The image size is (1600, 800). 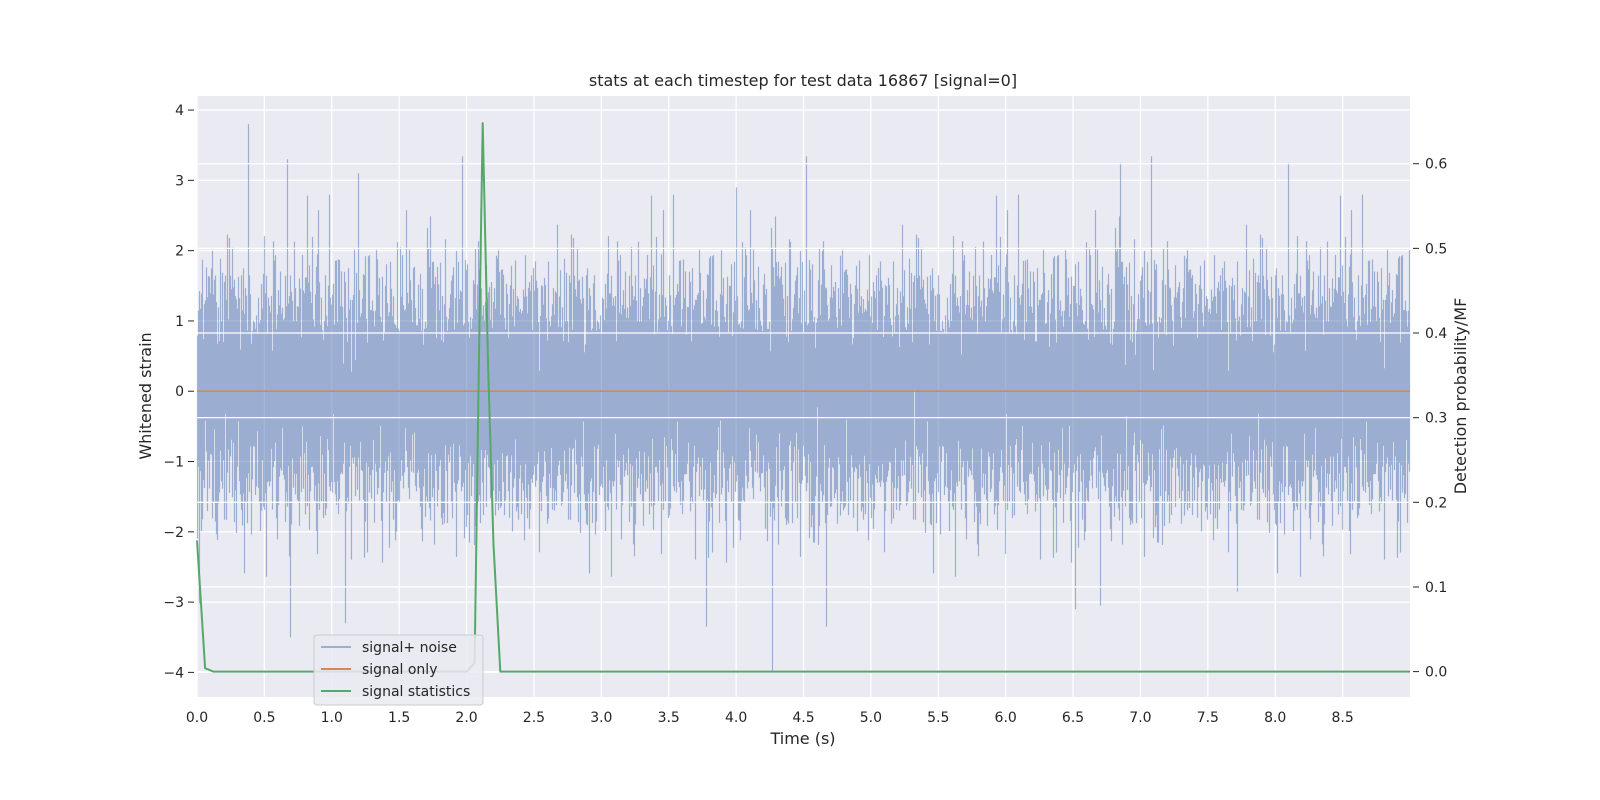 I want to click on y2-tick-label: 0.6, so click(x=1436, y=165).